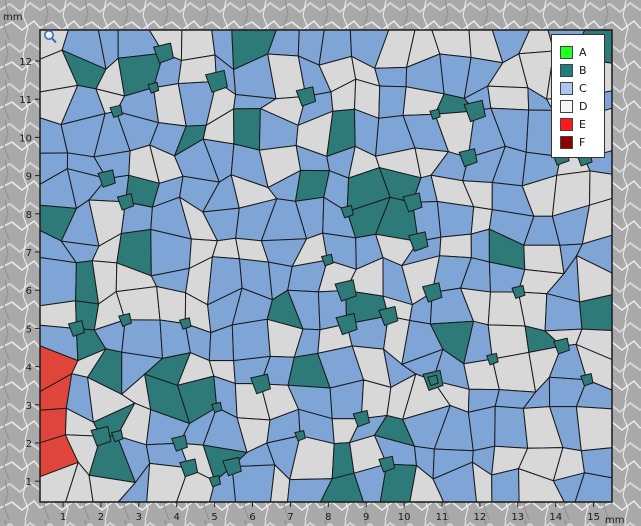 The height and width of the screenshot is (526, 641). What do you see at coordinates (50, 37) in the screenshot?
I see `magnifier-icon` at bounding box center [50, 37].